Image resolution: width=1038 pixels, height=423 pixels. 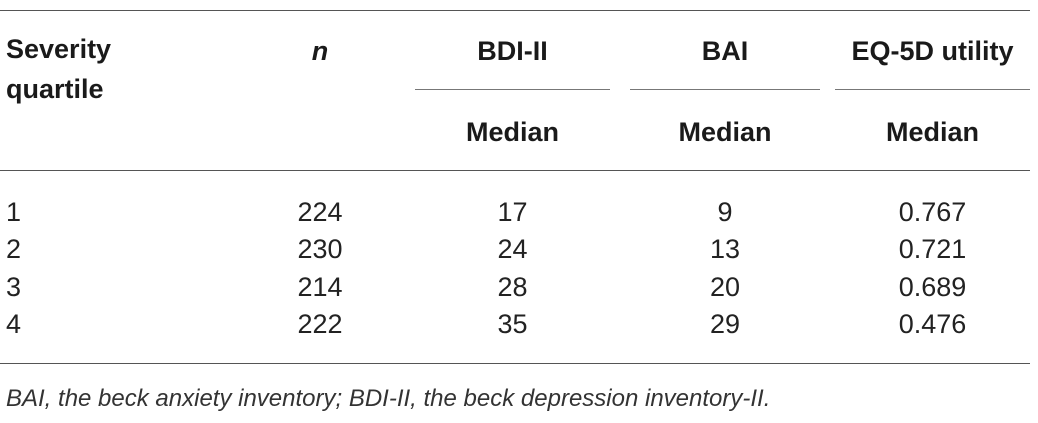 I want to click on cell-n: 222, so click(x=320, y=324).